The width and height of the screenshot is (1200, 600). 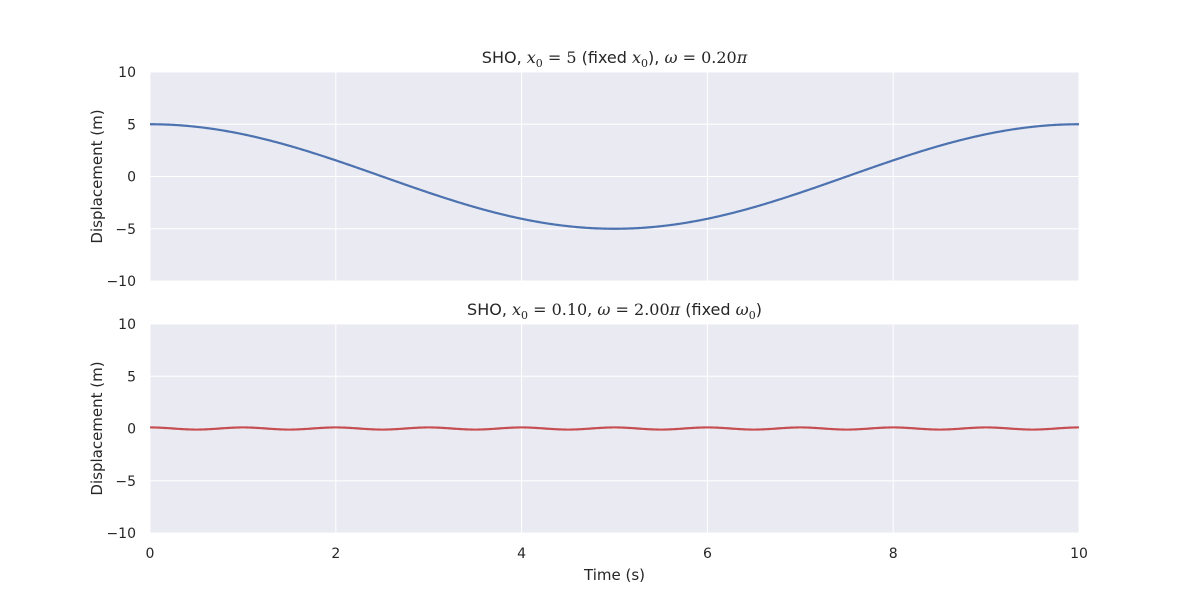 I want to click on x-tick-label: 10, so click(x=1079, y=554).